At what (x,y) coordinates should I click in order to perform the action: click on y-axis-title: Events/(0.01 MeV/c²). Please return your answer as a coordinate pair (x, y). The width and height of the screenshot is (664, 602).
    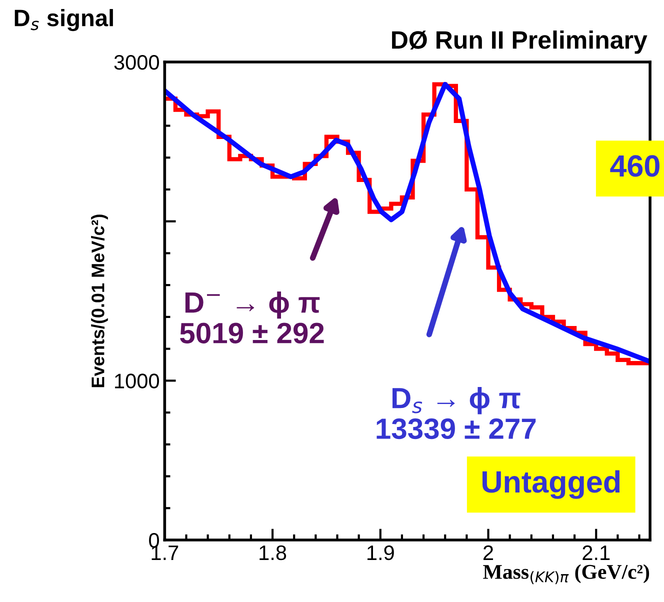
    Looking at the image, I should click on (99, 301).